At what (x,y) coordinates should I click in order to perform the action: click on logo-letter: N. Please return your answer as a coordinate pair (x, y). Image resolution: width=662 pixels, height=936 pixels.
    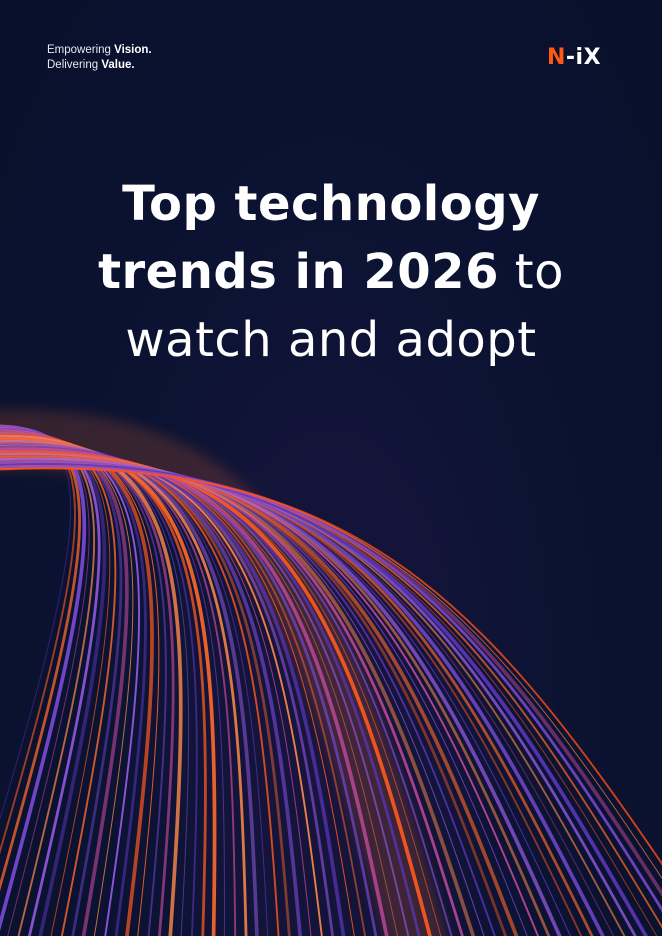
    Looking at the image, I should click on (556, 57).